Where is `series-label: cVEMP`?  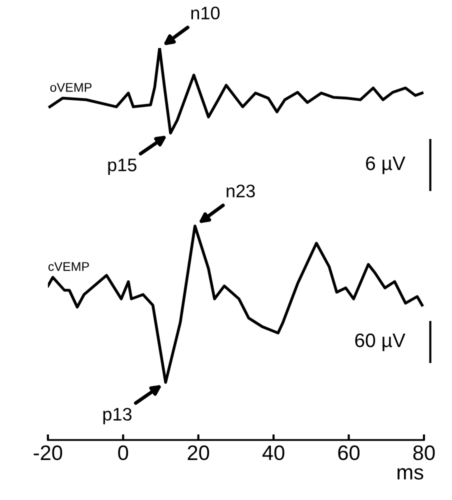
series-label: cVEMP is located at coordinates (68, 266).